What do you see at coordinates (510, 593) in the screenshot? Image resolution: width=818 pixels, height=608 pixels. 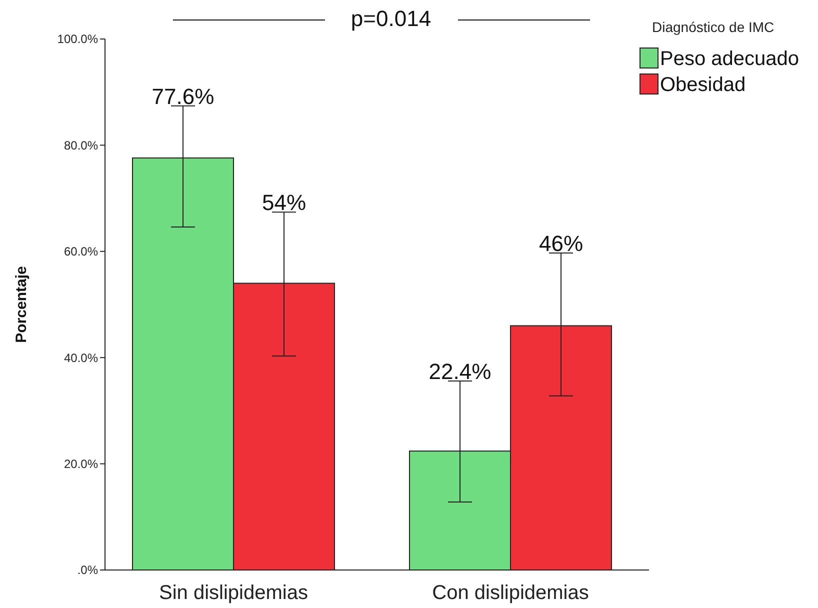 I see `x-tick-label: Con dislipidemias` at bounding box center [510, 593].